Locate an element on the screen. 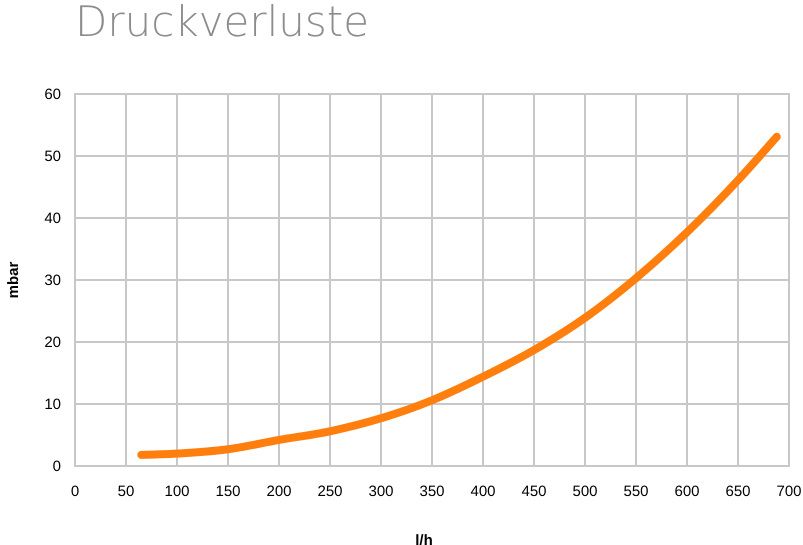 The image size is (803, 545). x-tick-label: 400 is located at coordinates (483, 491).